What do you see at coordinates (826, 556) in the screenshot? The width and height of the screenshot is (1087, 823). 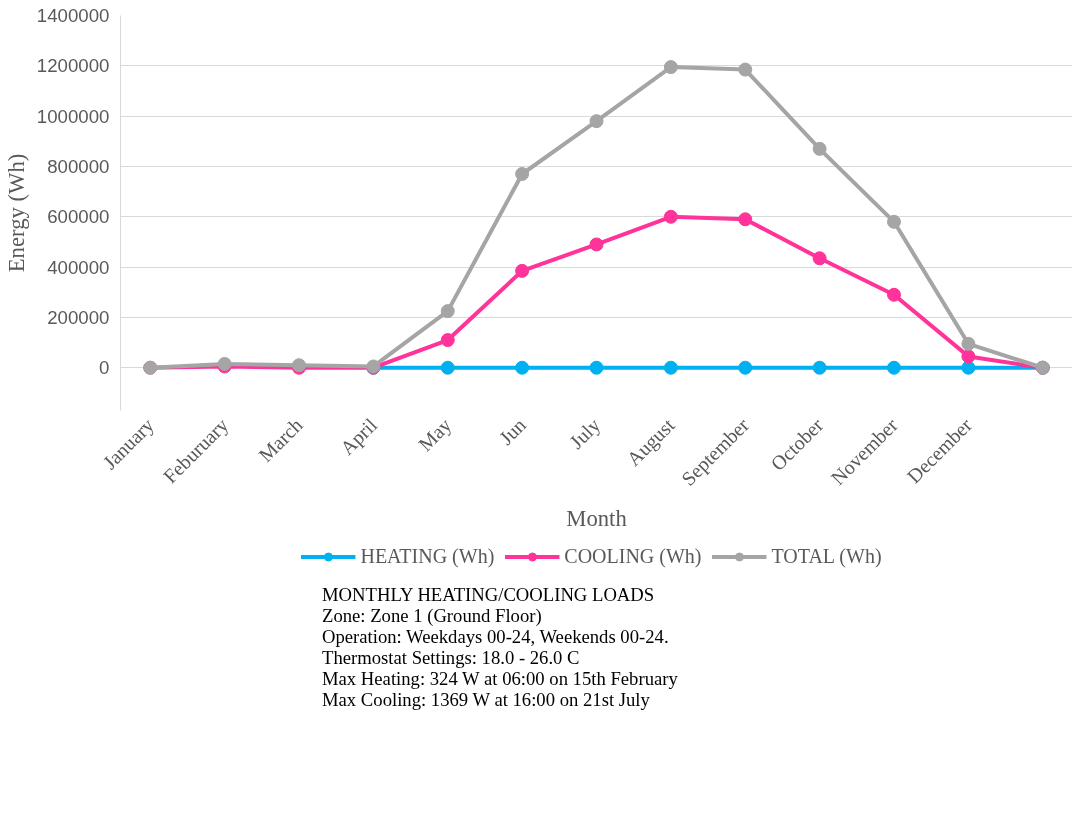 I see `legend-label: TOTAL (Wh)` at bounding box center [826, 556].